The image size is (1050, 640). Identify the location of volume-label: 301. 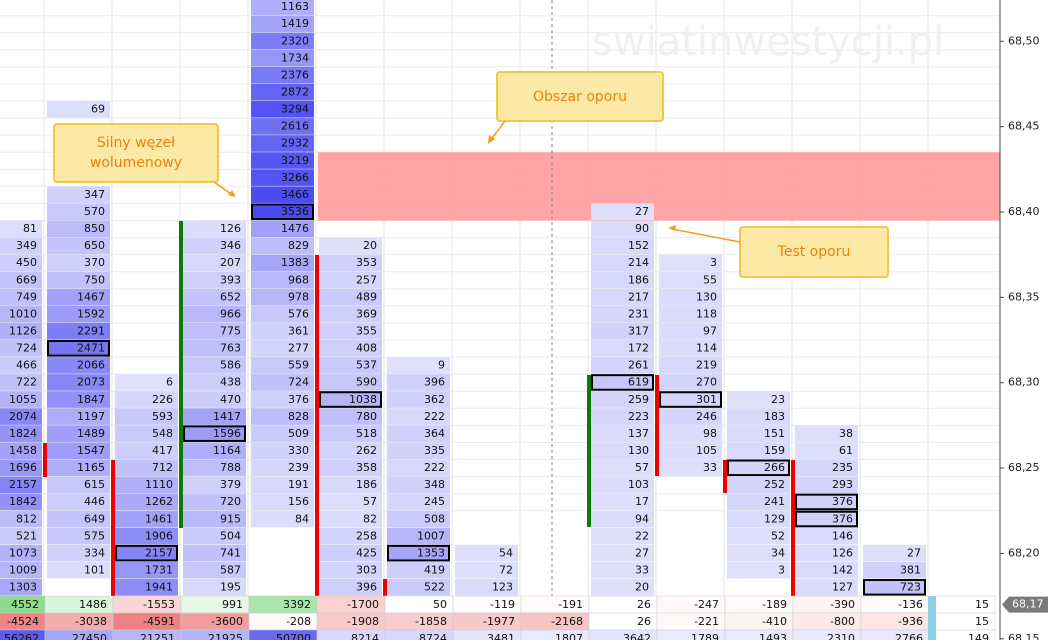
(706, 399).